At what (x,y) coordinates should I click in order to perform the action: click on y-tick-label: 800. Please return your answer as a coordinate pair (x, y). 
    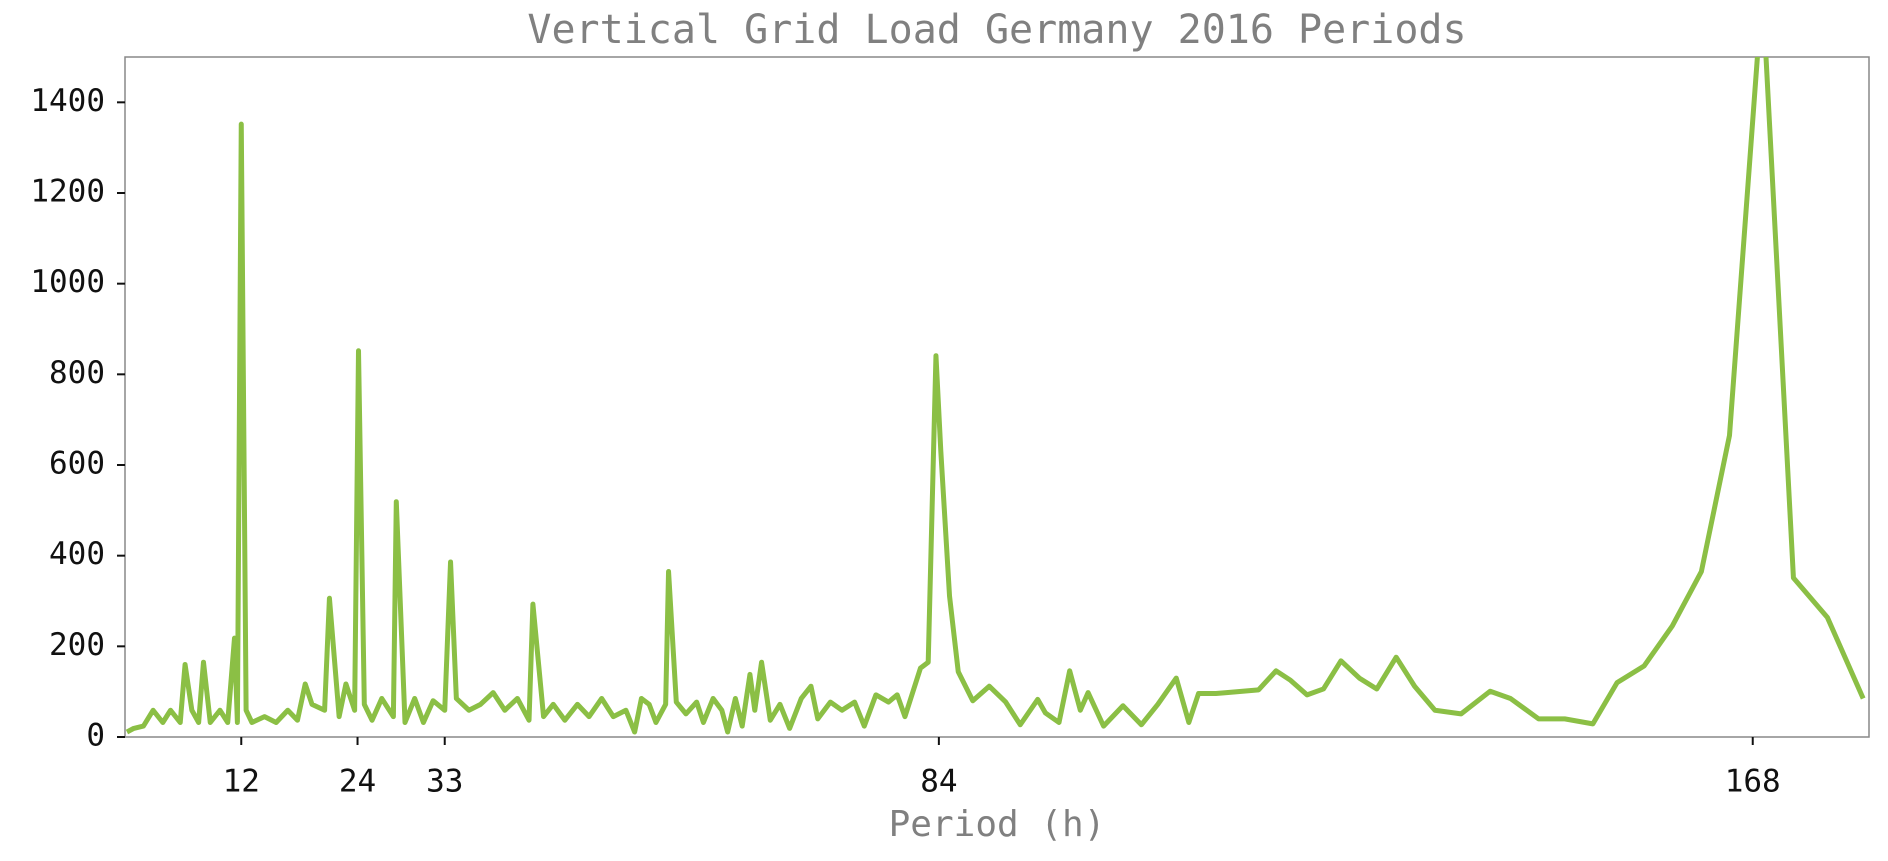
    Looking at the image, I should click on (77, 373).